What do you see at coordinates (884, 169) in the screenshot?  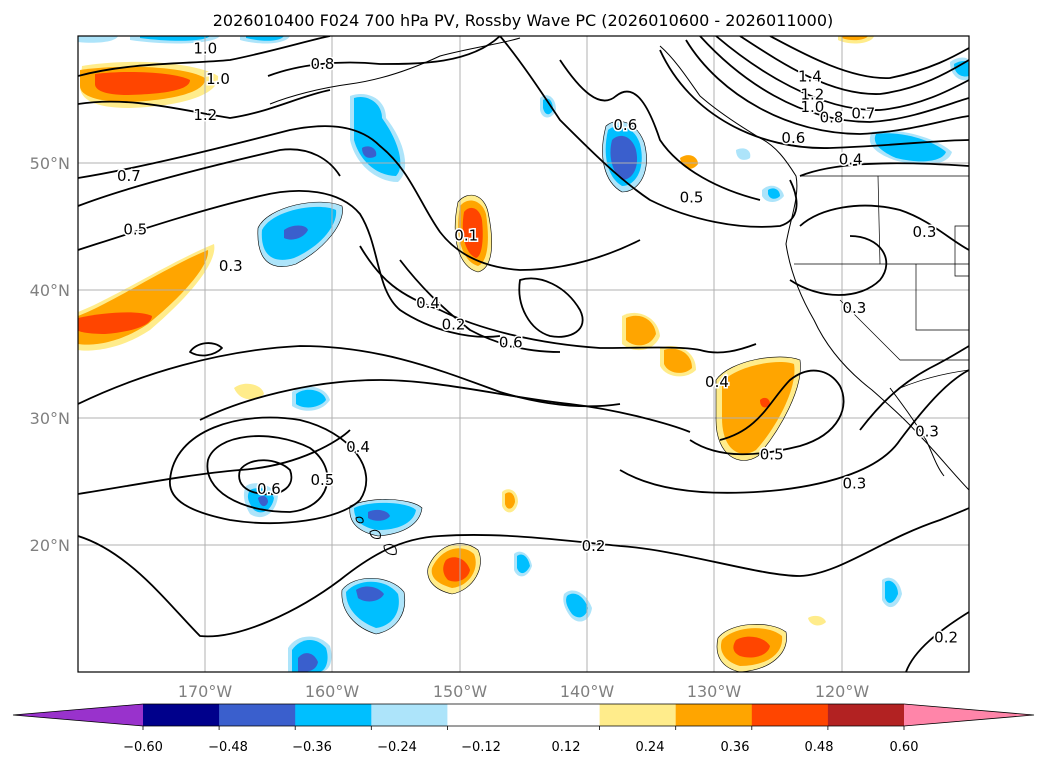 I see `contour-0-4-canada` at bounding box center [884, 169].